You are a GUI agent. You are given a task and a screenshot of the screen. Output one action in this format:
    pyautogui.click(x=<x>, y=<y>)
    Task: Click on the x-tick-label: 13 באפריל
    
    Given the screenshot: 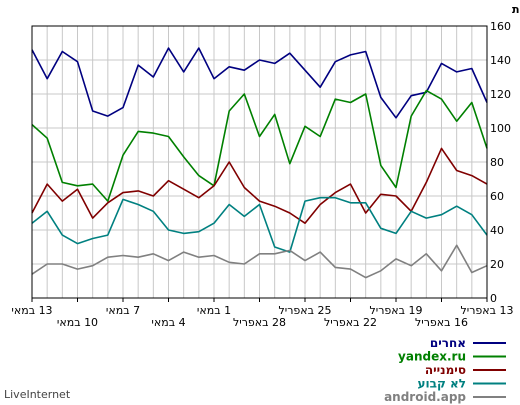 What is the action you would take?
    pyautogui.click(x=487, y=310)
    